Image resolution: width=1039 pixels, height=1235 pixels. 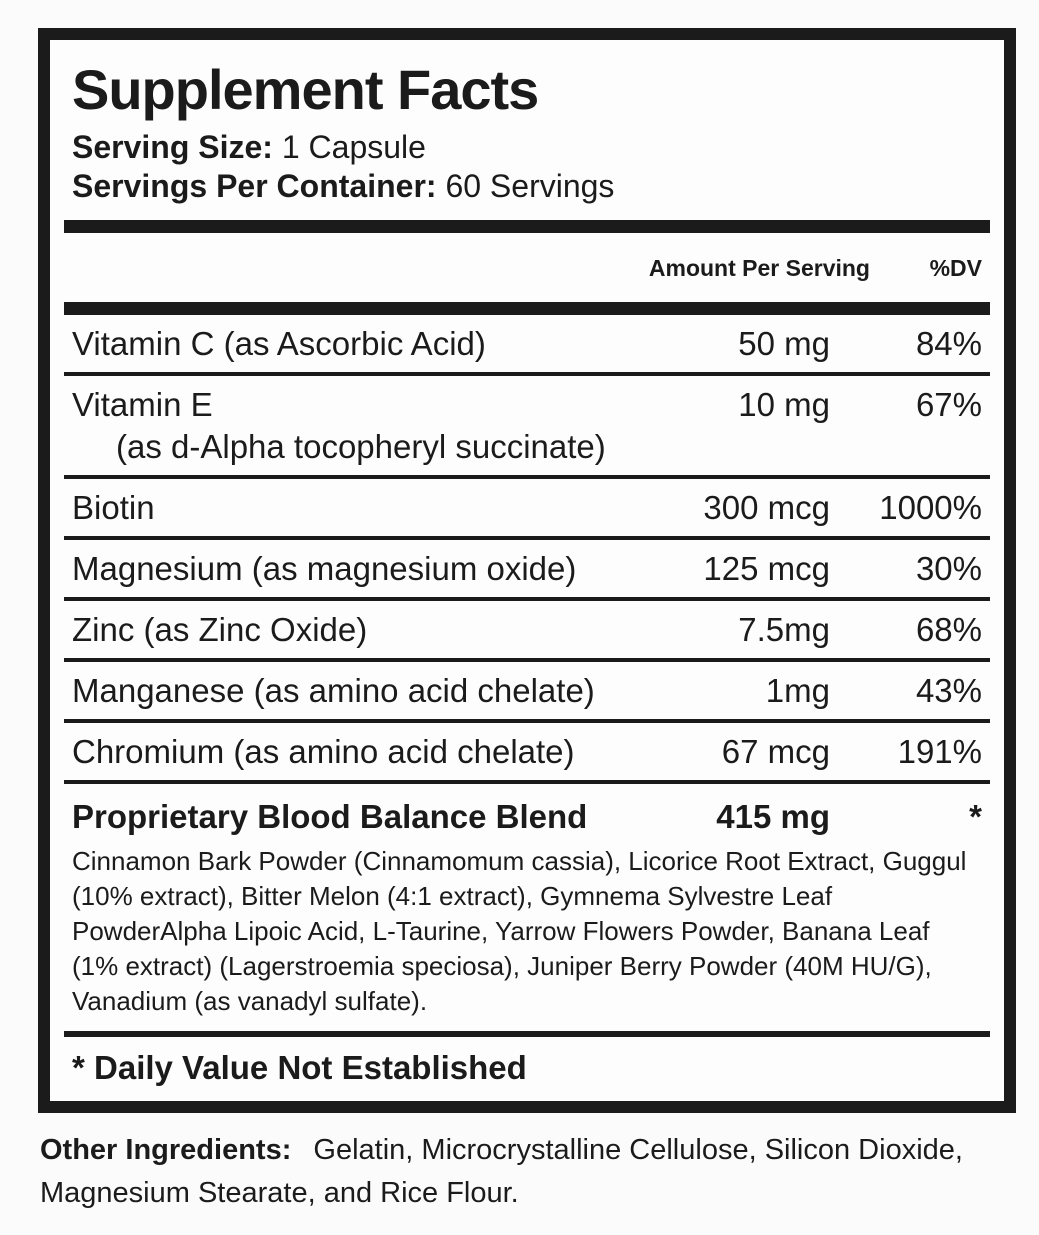 I want to click on nutrient-name: Biotin, so click(x=113, y=507).